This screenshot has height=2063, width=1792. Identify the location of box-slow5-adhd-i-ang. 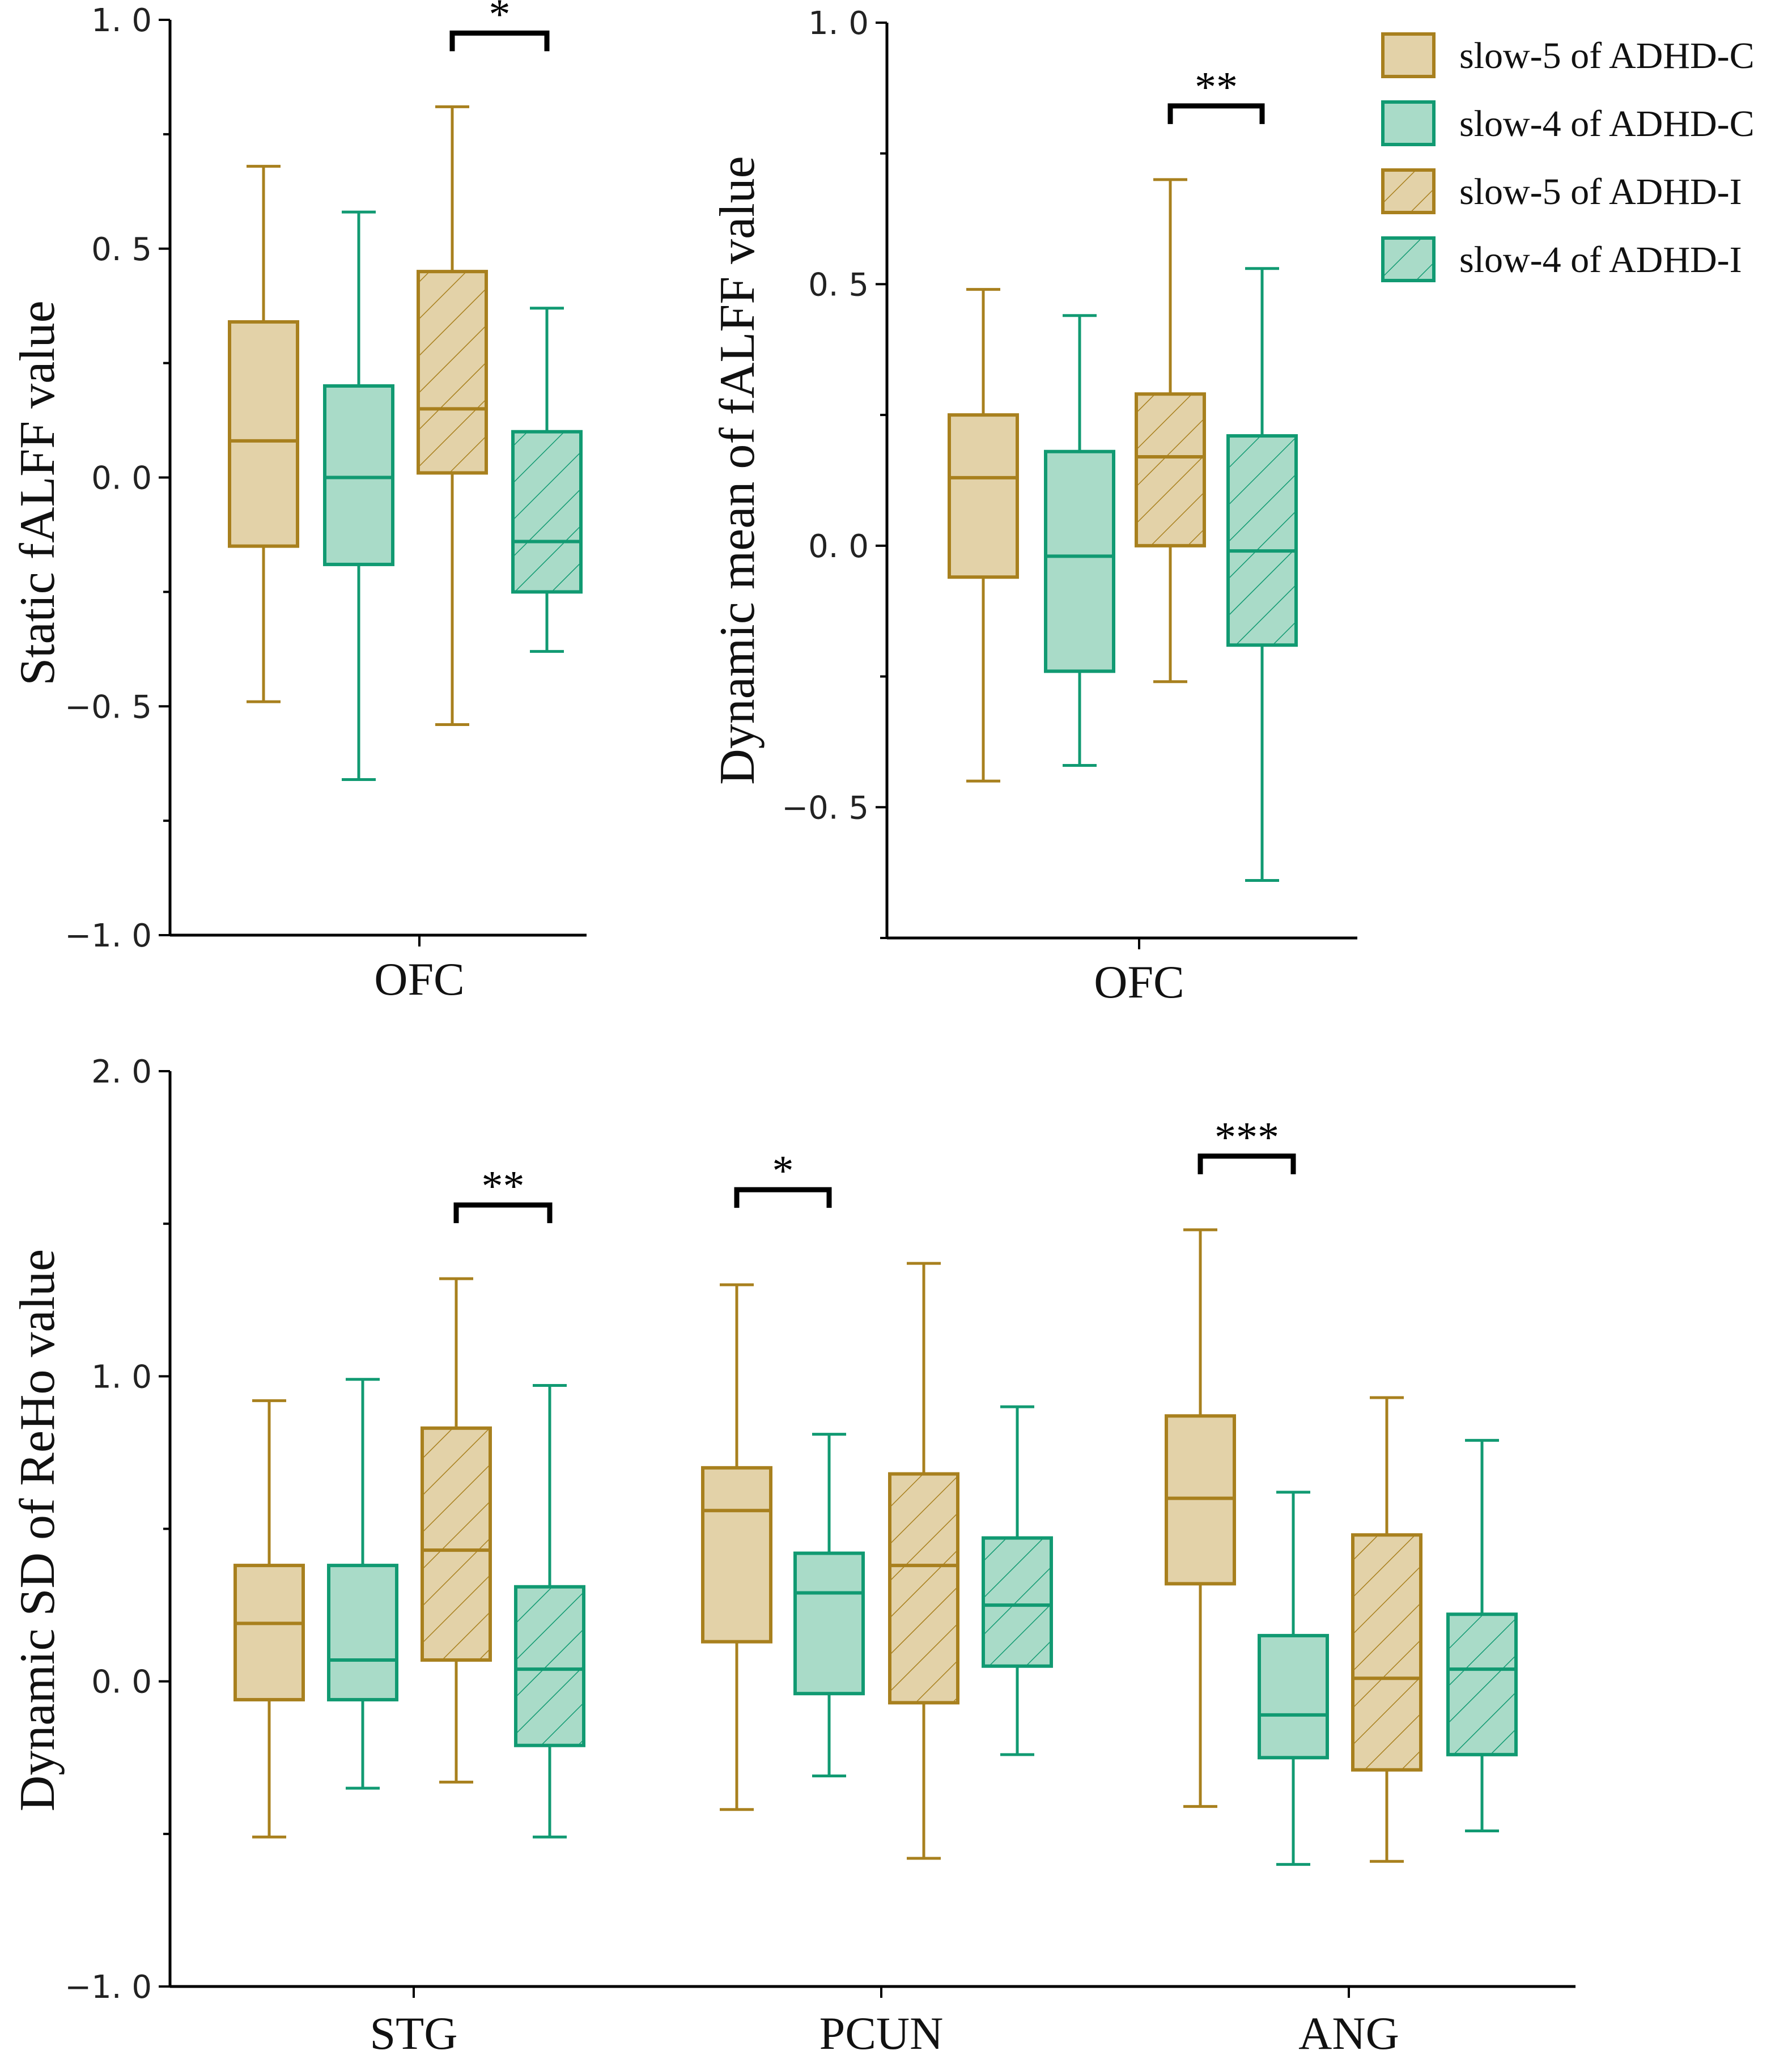
(1387, 1629).